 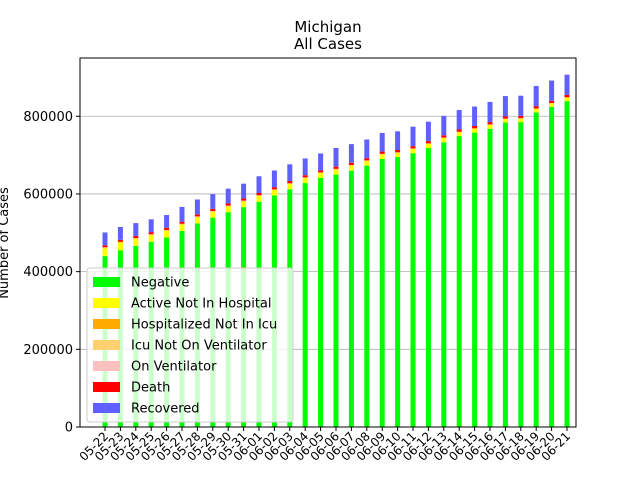 I want to click on y-tick-label: 200000, so click(x=48, y=350).